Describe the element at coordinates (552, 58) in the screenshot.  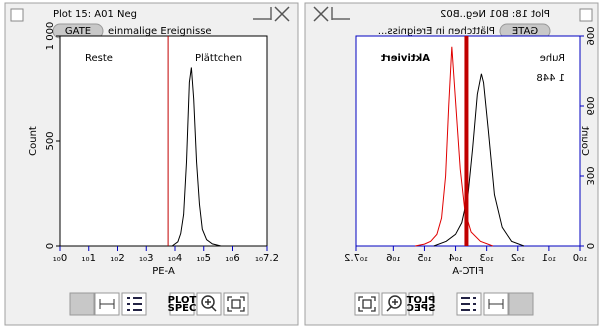
I see `region-label: Ruhe` at that location.